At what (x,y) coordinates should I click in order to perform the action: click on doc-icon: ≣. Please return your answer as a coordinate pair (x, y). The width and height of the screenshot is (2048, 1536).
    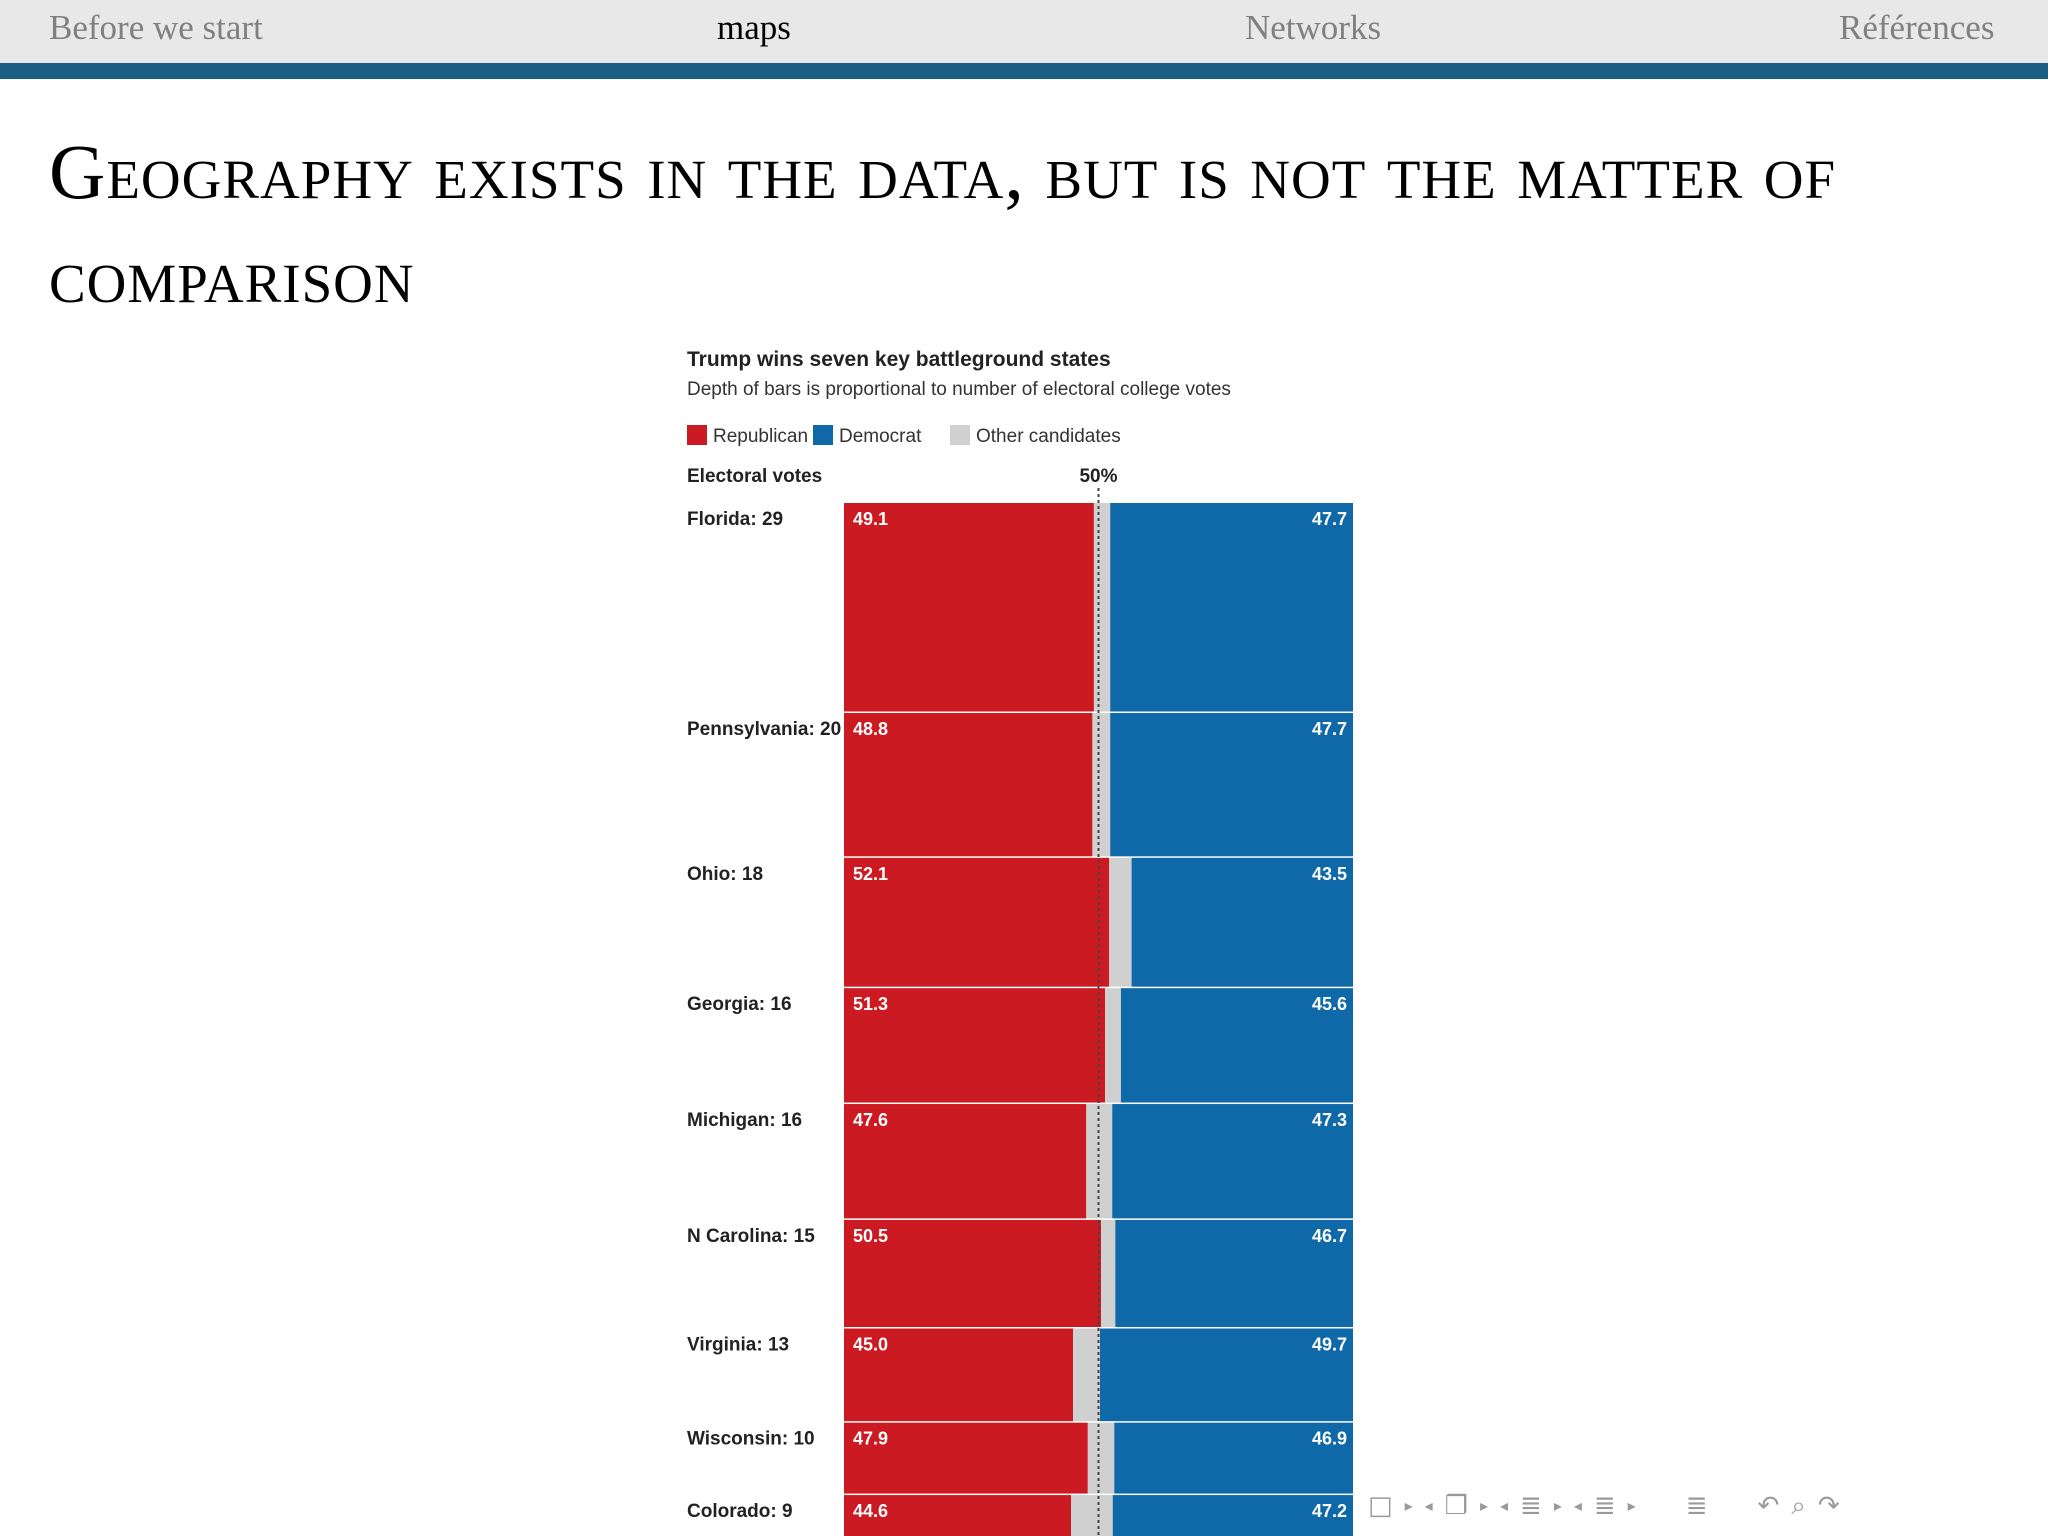
    Looking at the image, I should click on (1696, 1506).